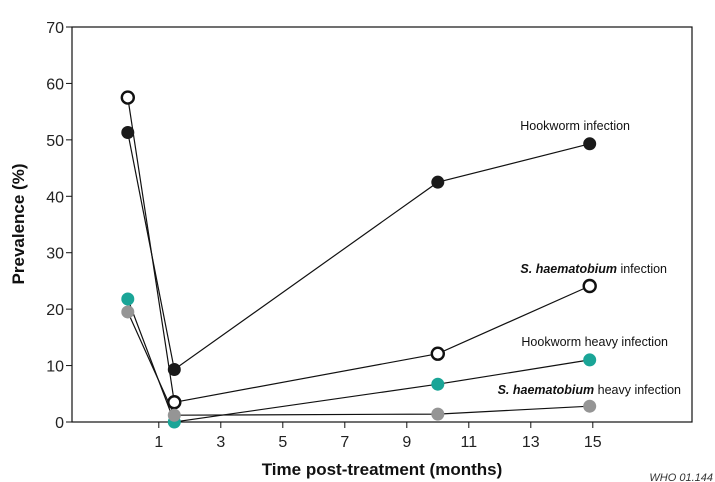  Describe the element at coordinates (382, 469) in the screenshot. I see `x-axis-title: Time post-treatment (months)` at that location.